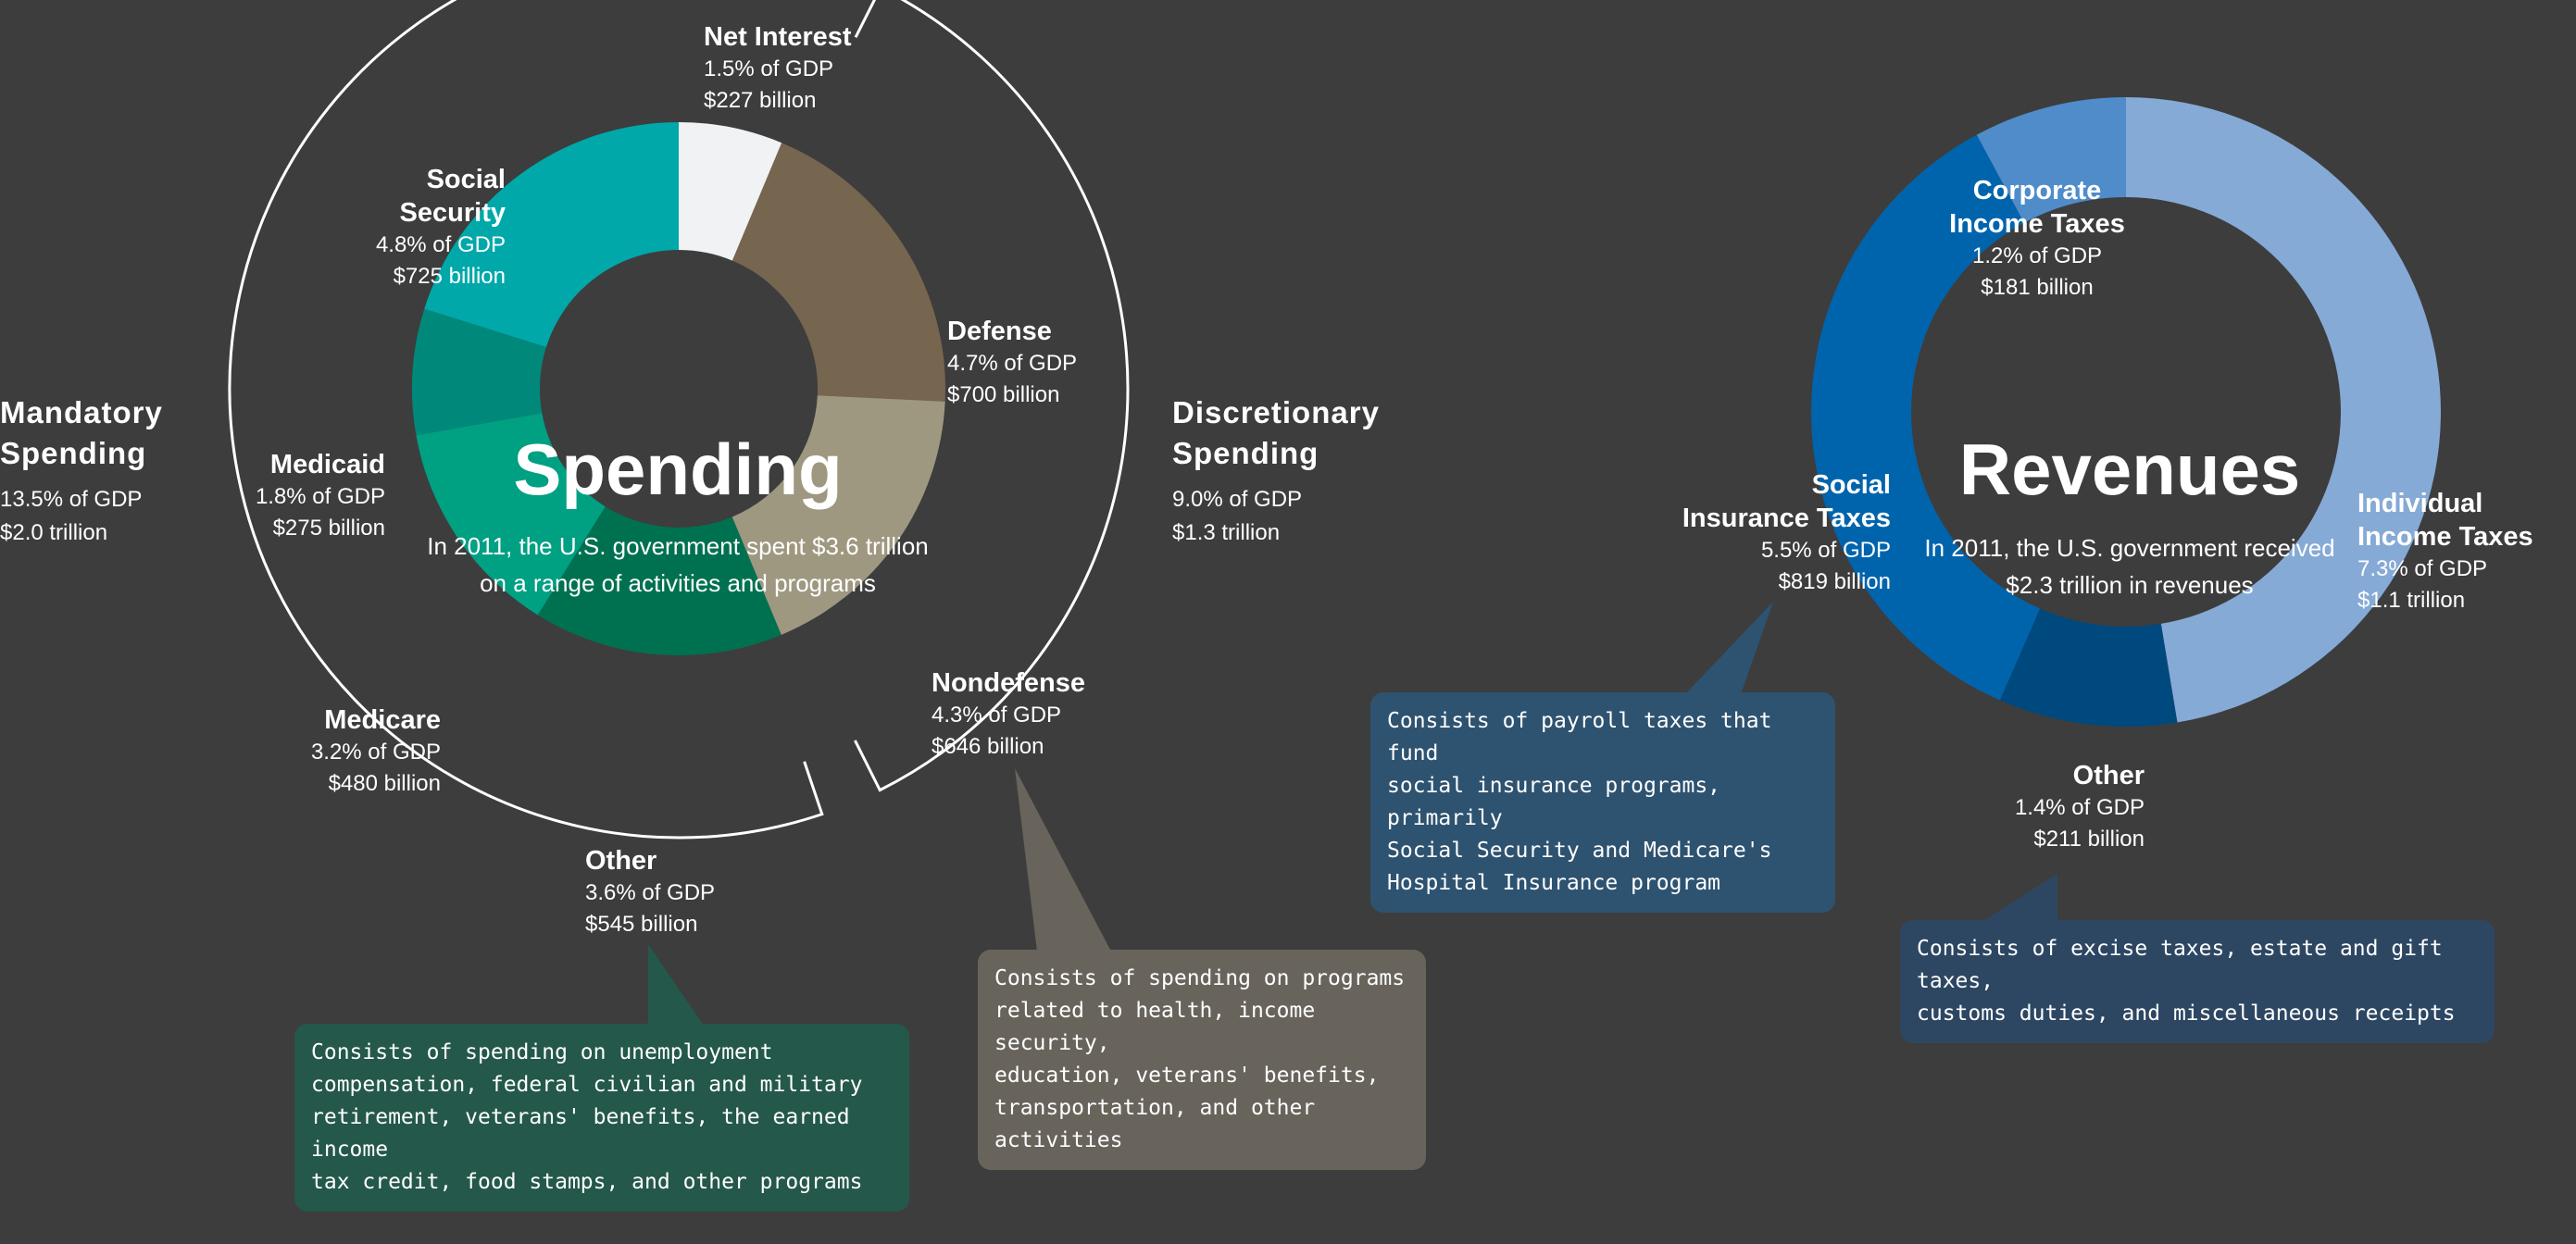  What do you see at coordinates (1004, 394) in the screenshot?
I see `defense-amount: $700 billion` at bounding box center [1004, 394].